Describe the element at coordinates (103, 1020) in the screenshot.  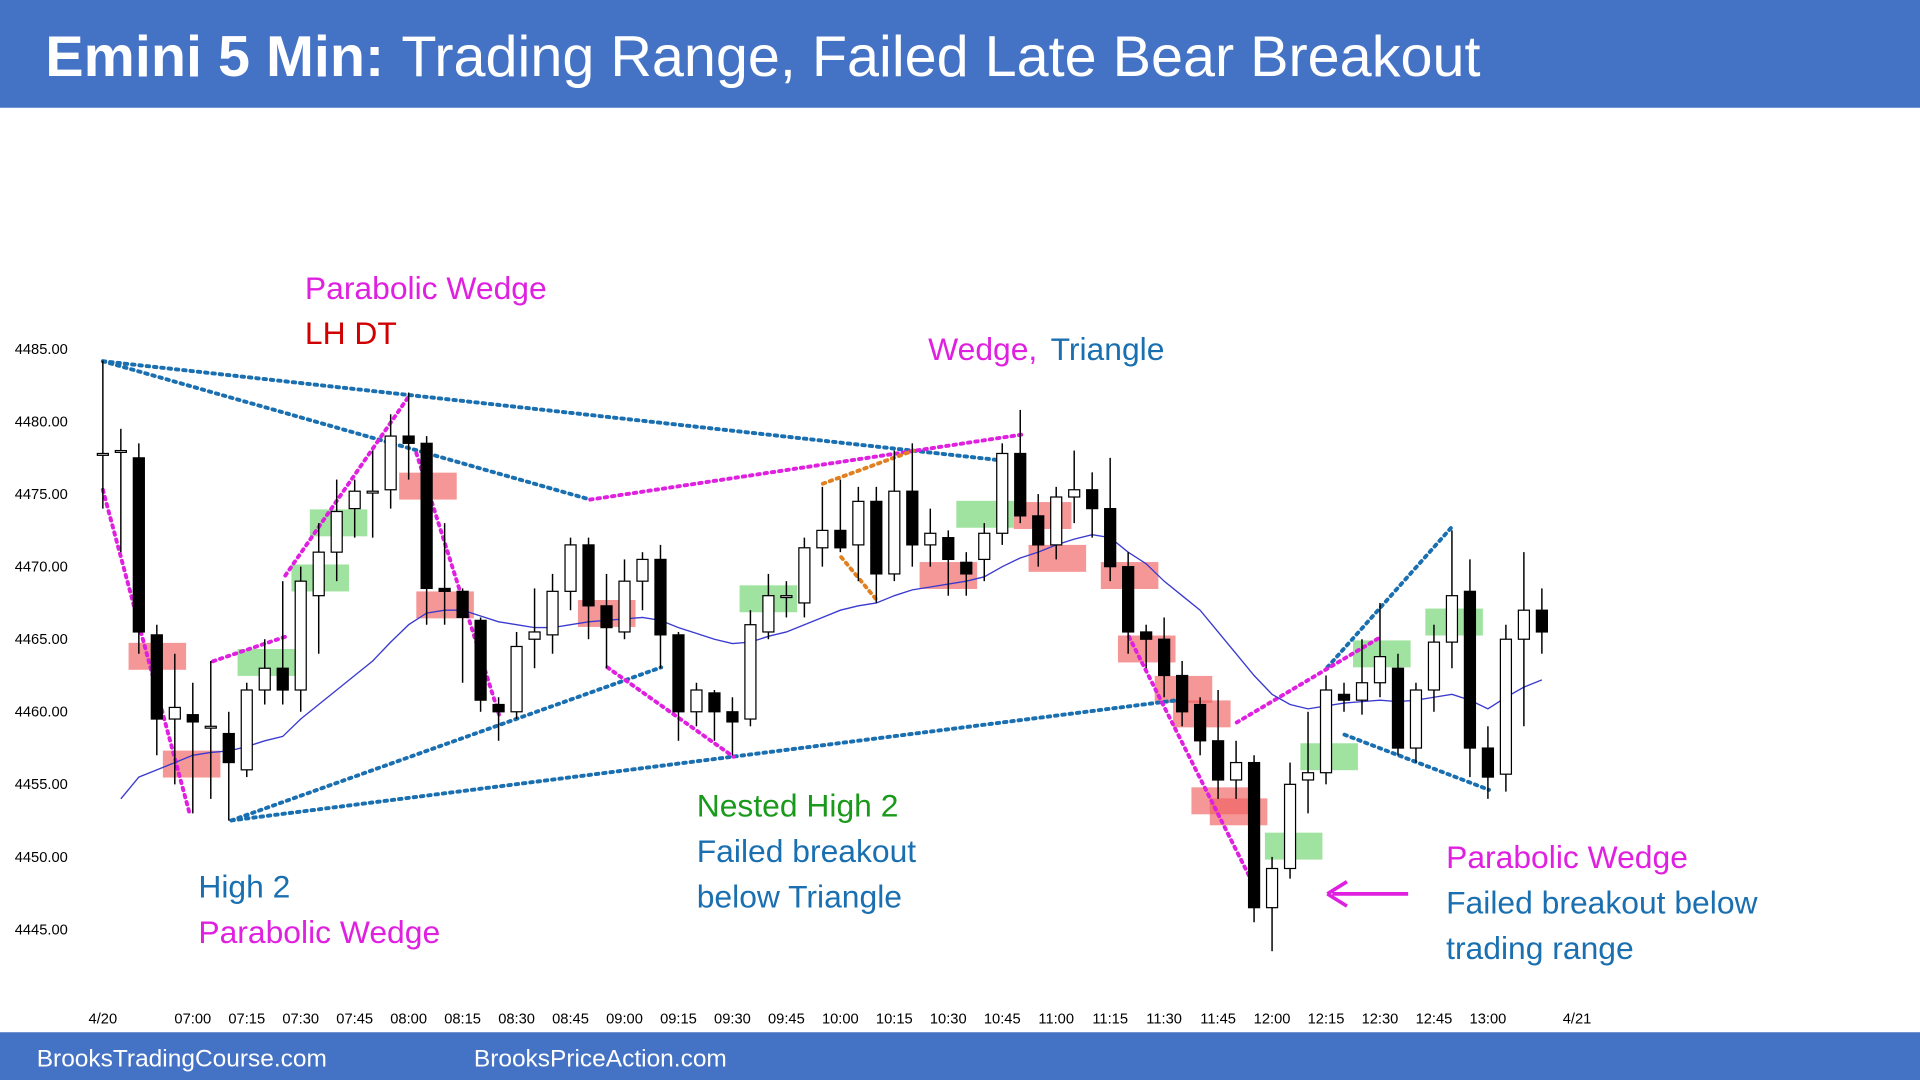
I see `x-tick-label: 4/20` at that location.